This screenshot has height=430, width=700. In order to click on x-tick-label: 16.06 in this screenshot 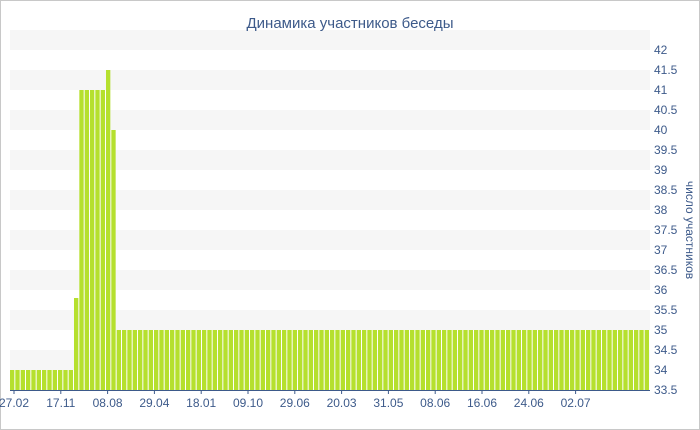, I will do `click(482, 403)`.